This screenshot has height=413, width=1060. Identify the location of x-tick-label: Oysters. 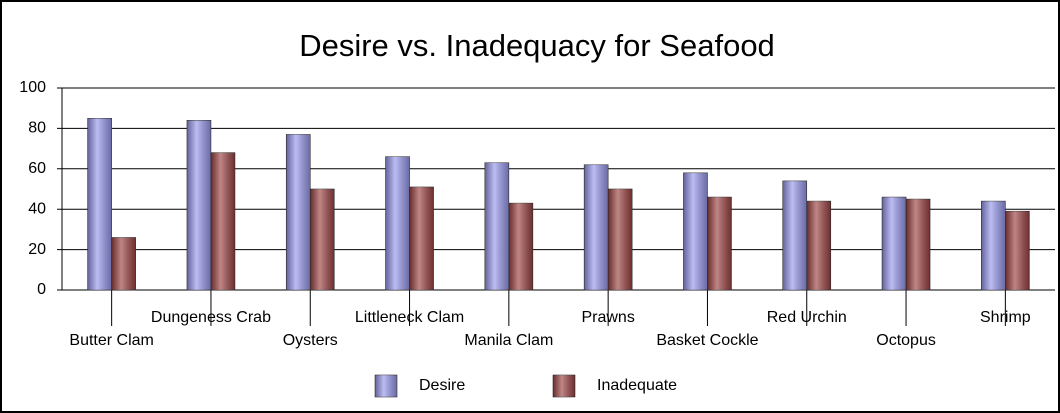
(310, 340).